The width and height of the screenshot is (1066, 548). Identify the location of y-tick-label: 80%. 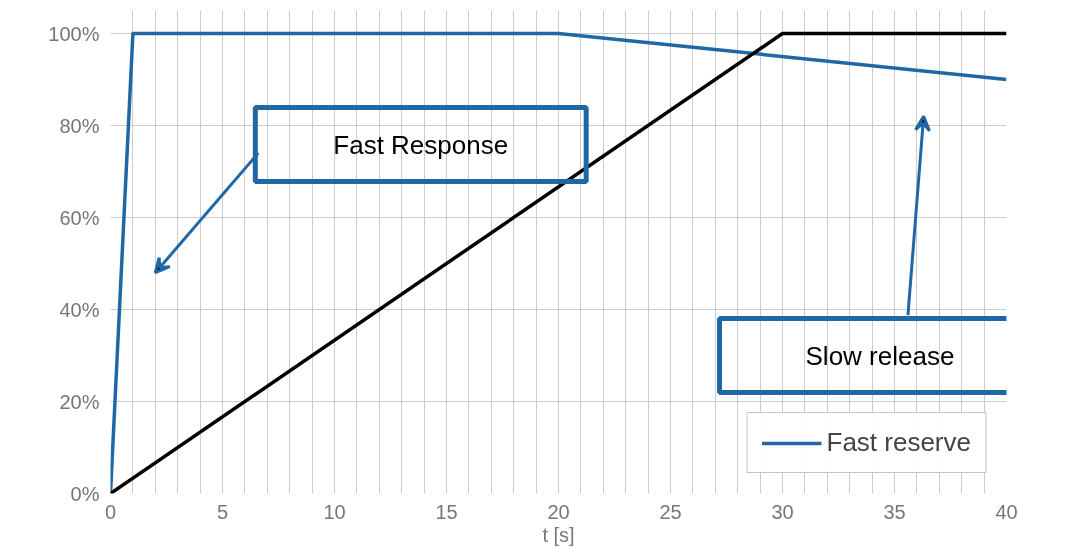
(79, 125).